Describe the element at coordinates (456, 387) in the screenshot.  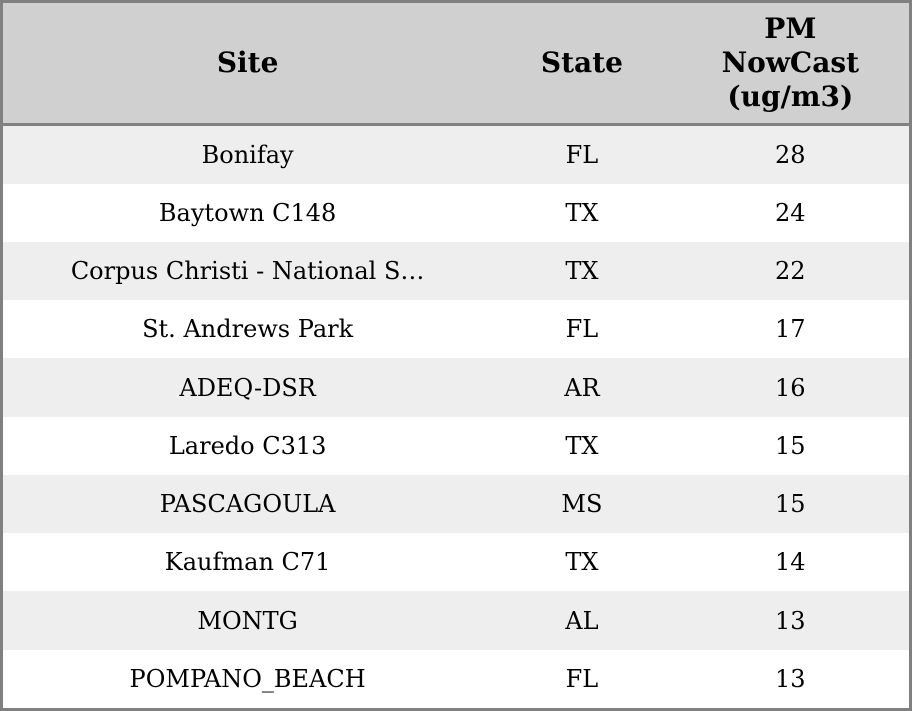
I see `table-row: ADEQ-DSR AR 16` at that location.